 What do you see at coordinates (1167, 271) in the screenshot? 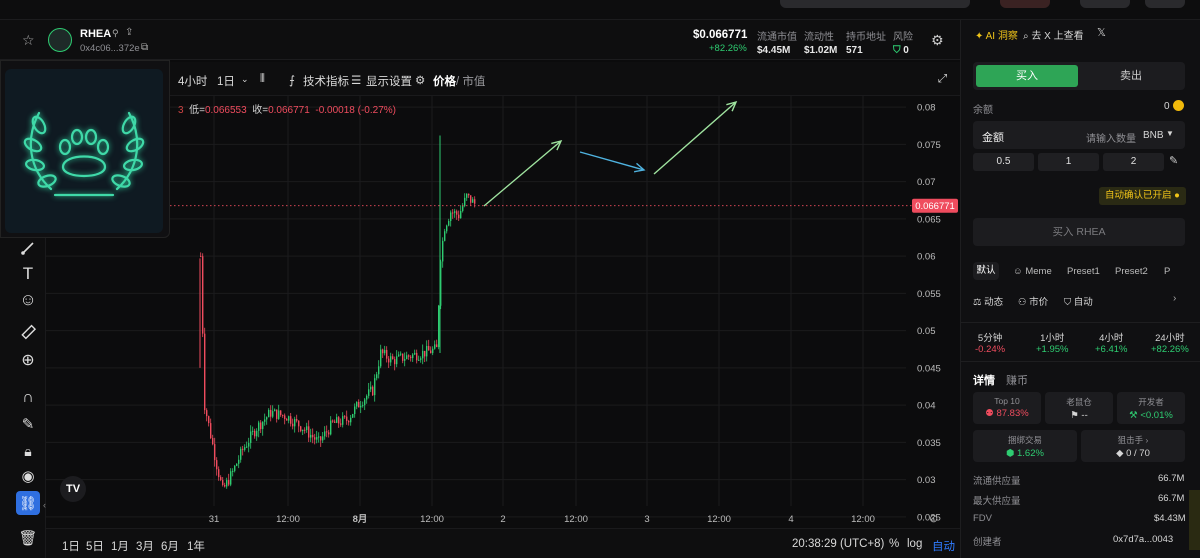
I see `preset-tab-more: P` at bounding box center [1167, 271].